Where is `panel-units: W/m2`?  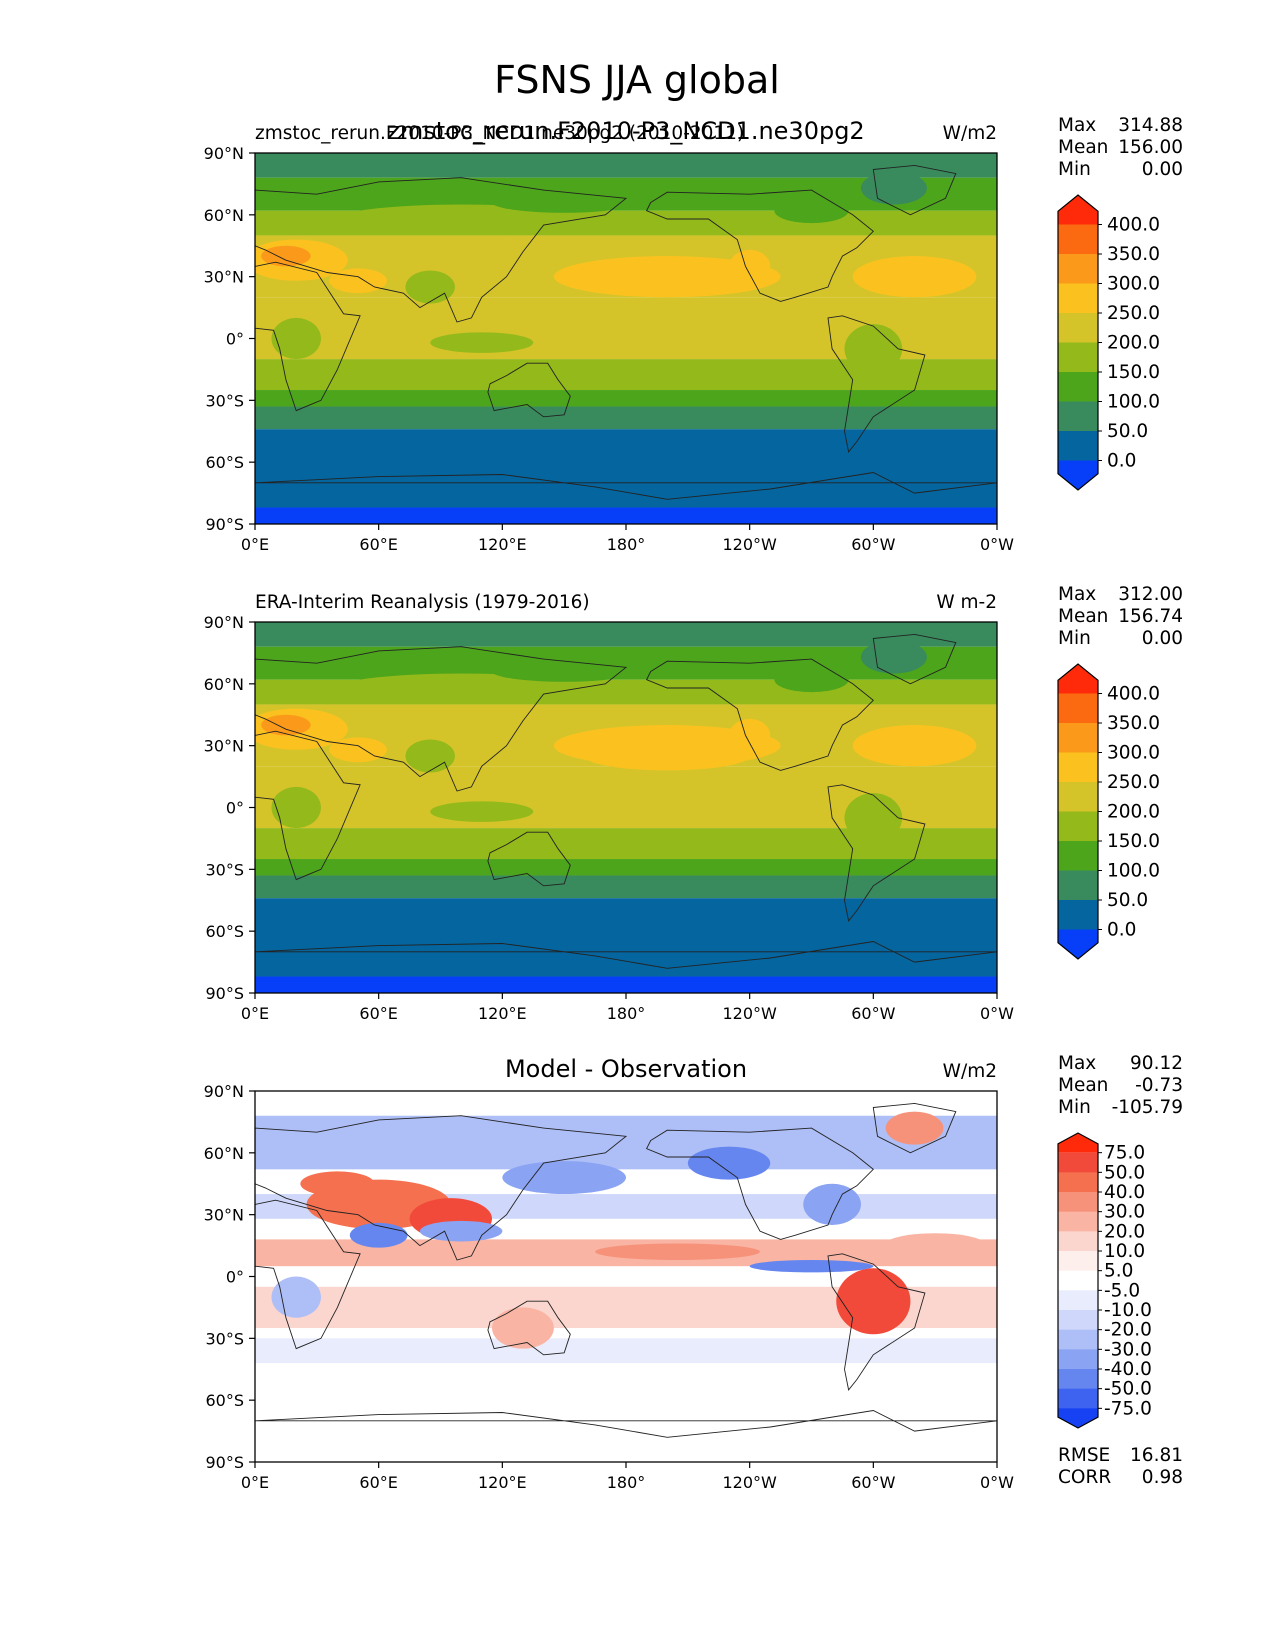
panel-units: W/m2 is located at coordinates (970, 1071).